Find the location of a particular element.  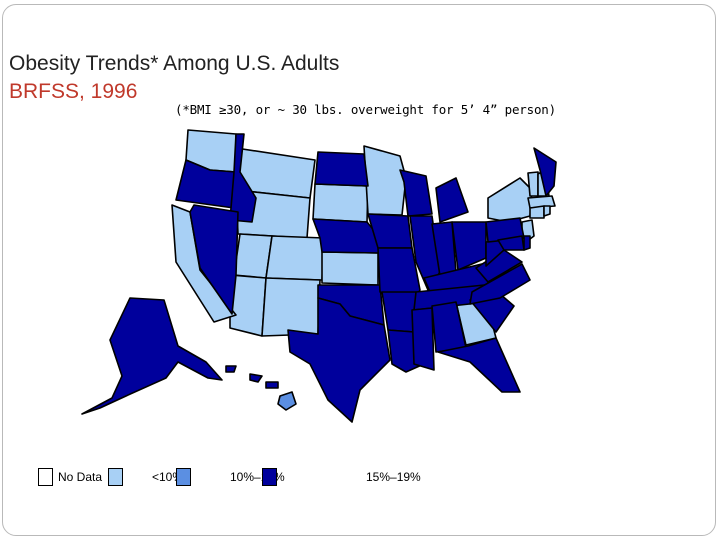

legend-swatch-no-data is located at coordinates (45, 477).